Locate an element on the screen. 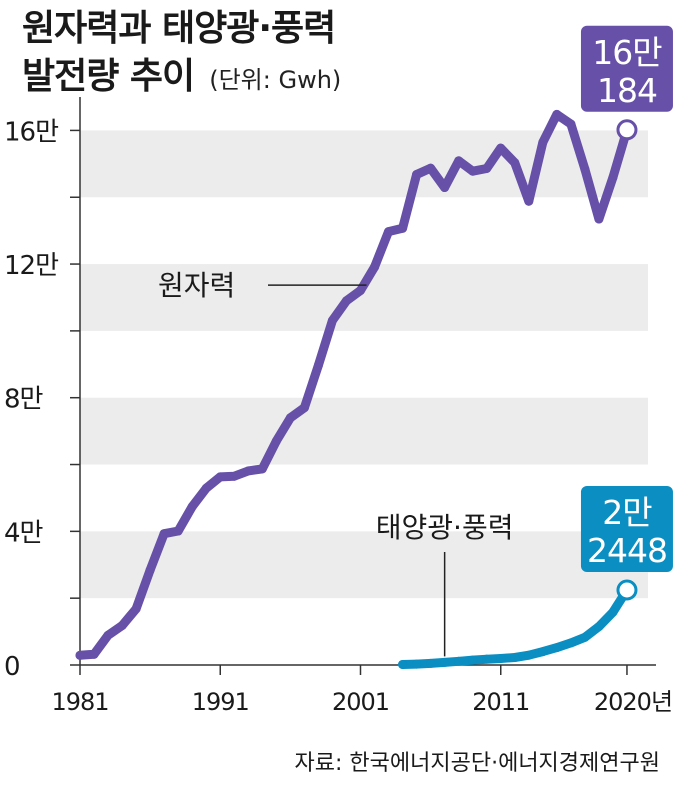 The image size is (680, 787). x-tick-label-3: 2011 is located at coordinates (500, 702).